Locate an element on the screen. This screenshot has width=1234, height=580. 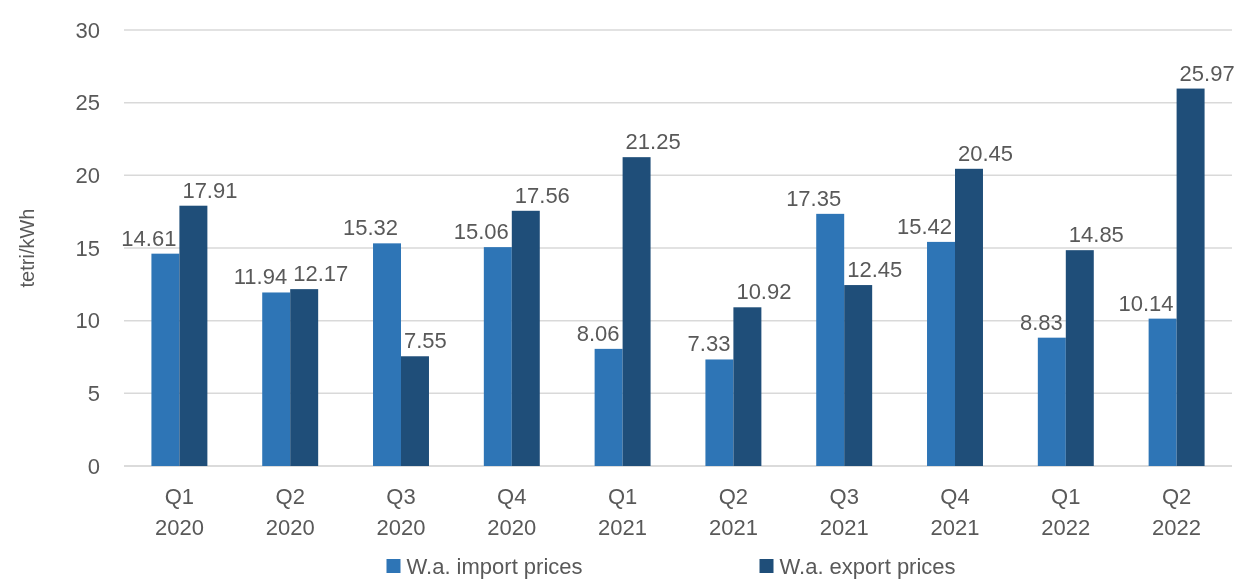
x-tick-label: Q4 2020 is located at coordinates (512, 511).